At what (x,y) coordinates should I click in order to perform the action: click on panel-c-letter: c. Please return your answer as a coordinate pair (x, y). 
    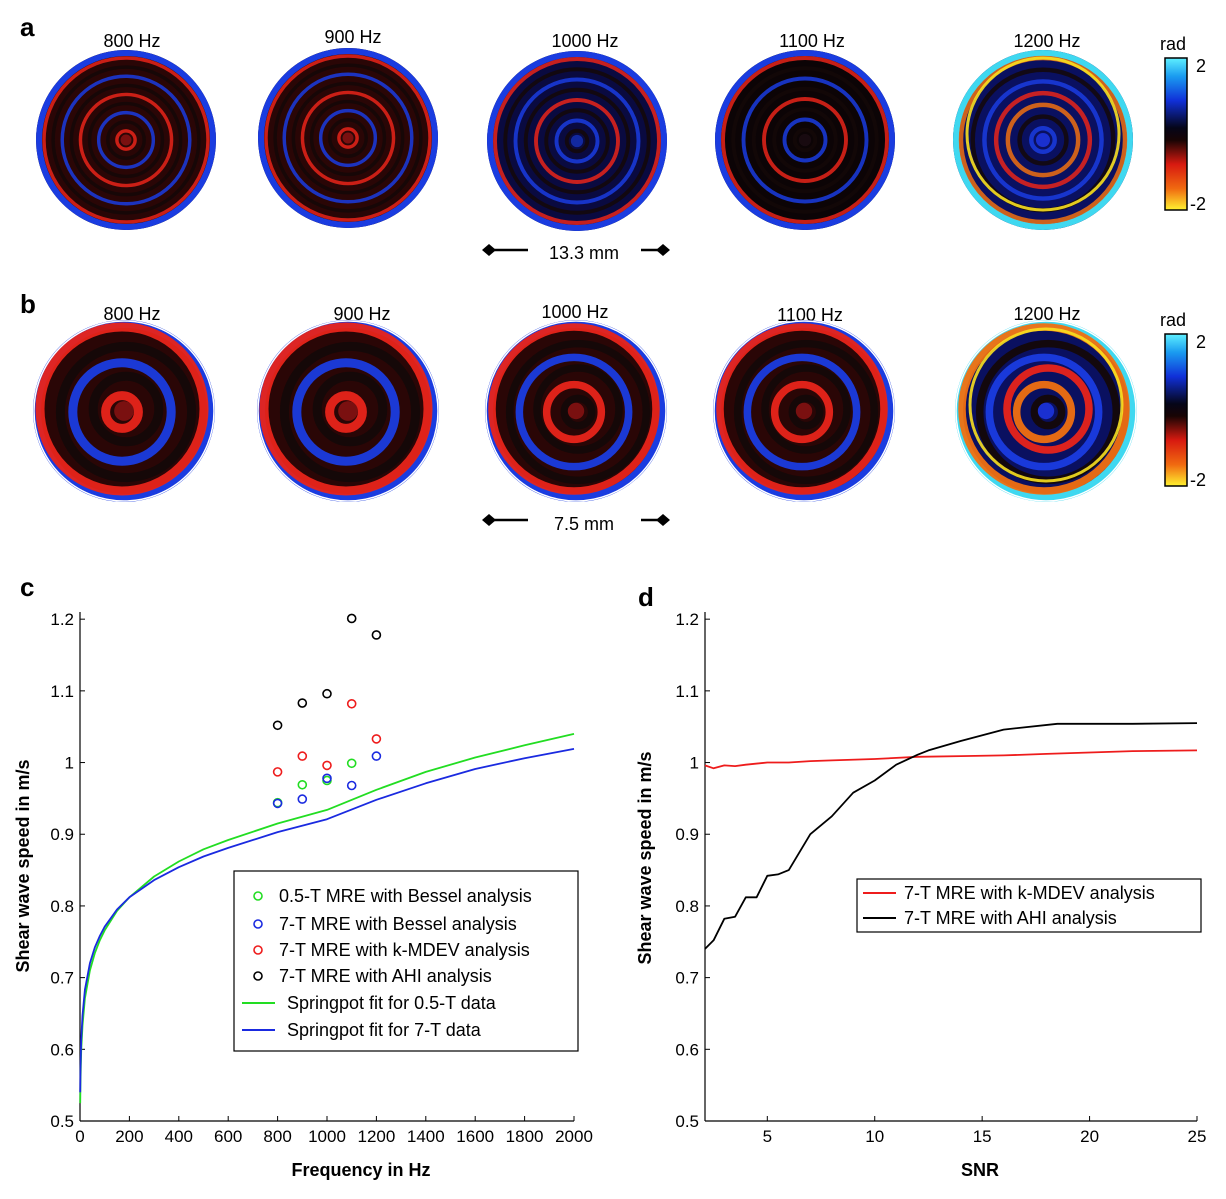
    Looking at the image, I should click on (27, 587).